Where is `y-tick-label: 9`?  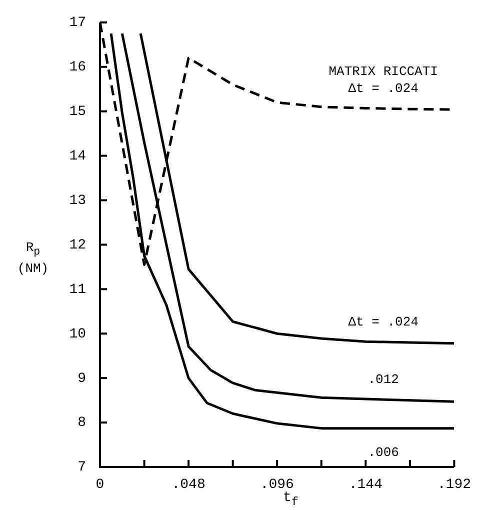 y-tick-label: 9 is located at coordinates (82, 378).